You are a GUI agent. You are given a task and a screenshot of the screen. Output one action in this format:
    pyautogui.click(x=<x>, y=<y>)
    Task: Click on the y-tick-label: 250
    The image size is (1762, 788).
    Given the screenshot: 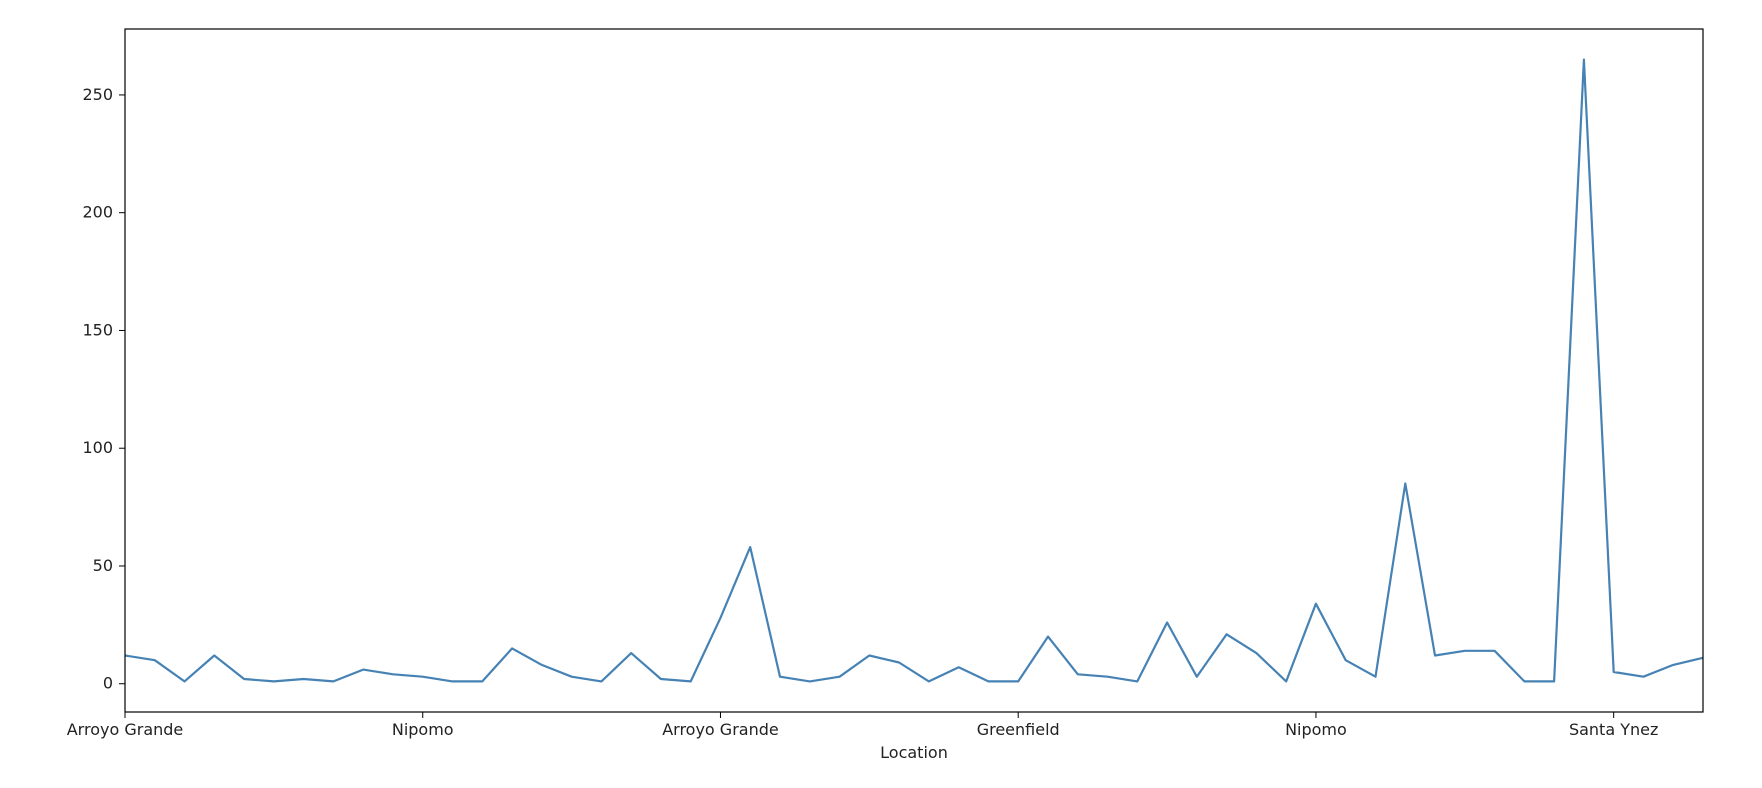 What is the action you would take?
    pyautogui.click(x=97, y=94)
    